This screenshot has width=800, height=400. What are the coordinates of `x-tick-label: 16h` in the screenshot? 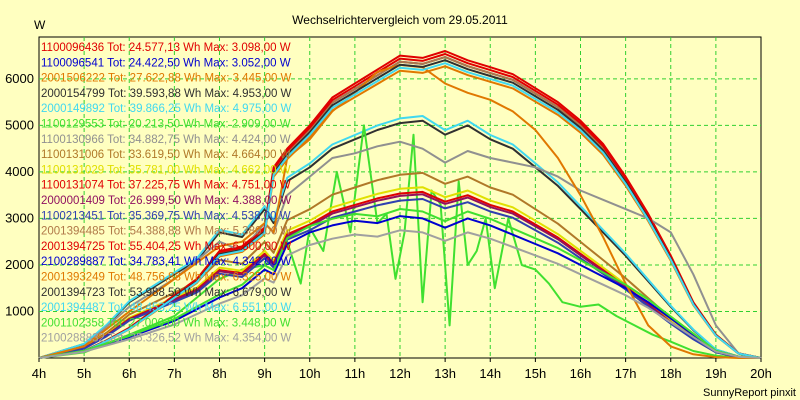 It's located at (581, 373).